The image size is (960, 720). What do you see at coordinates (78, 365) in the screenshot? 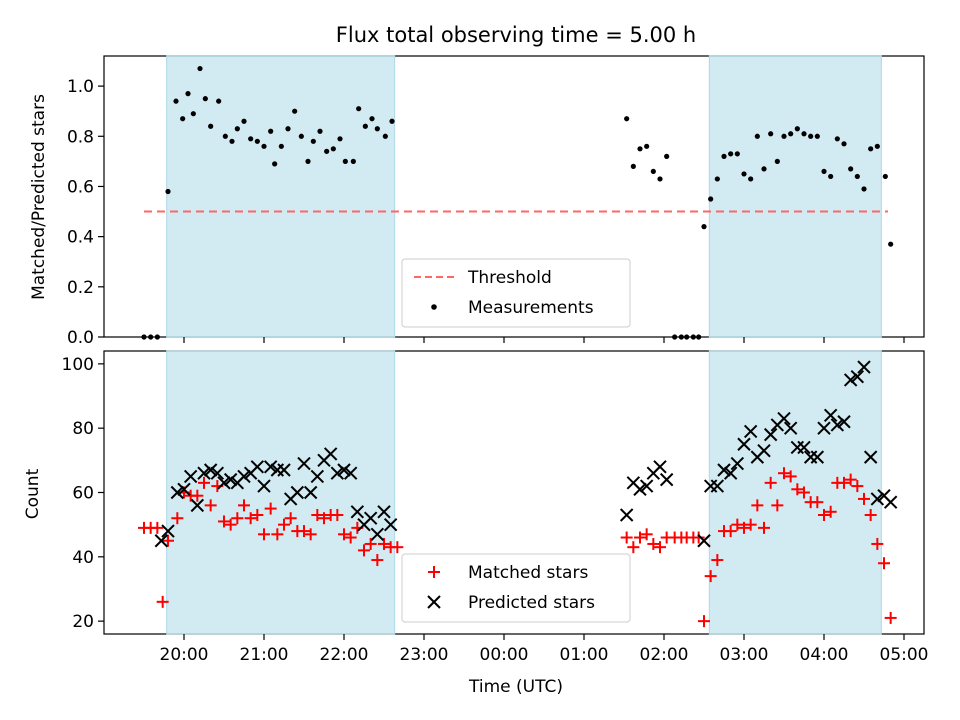
I see `y-tick-label: 100` at bounding box center [78, 365].